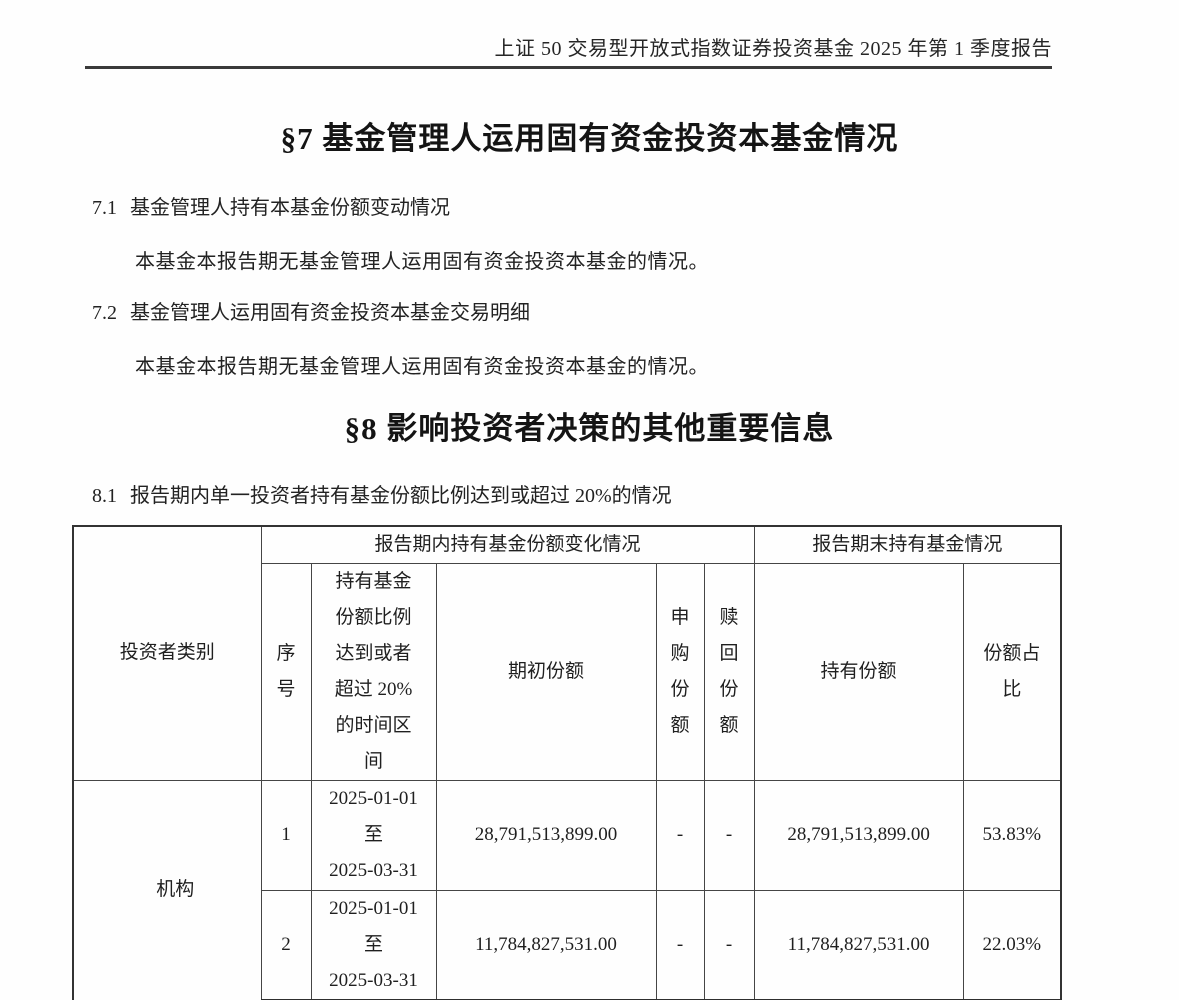  Describe the element at coordinates (1012, 944) in the screenshot. I see `cell-share-ratio: 22.03%` at that location.